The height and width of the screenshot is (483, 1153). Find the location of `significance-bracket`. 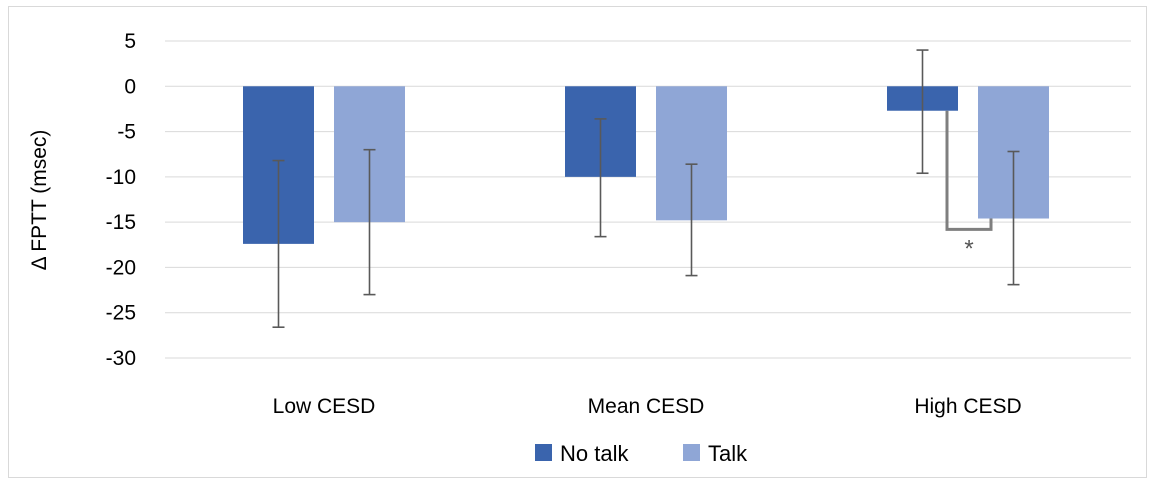

significance-bracket is located at coordinates (969, 170).